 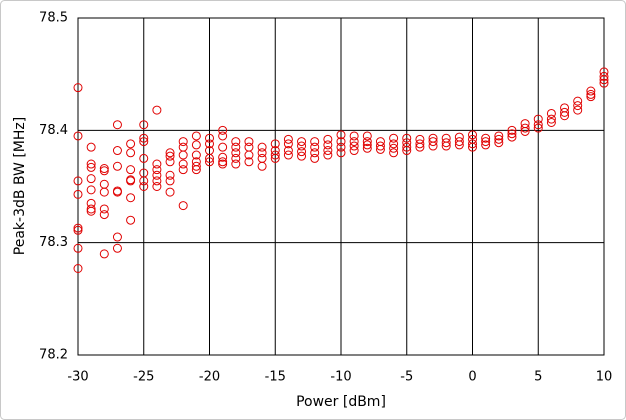 I want to click on x-tick-label: -10, so click(x=340, y=377).